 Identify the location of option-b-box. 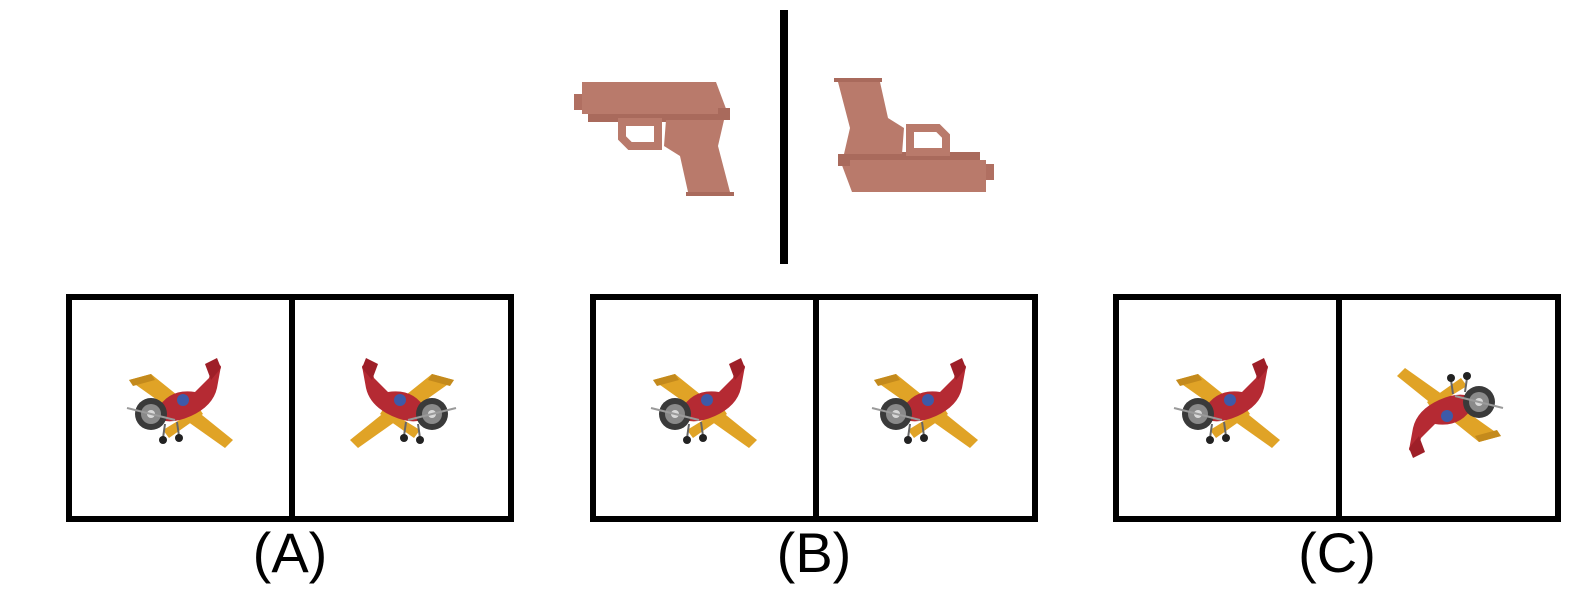
(814, 408).